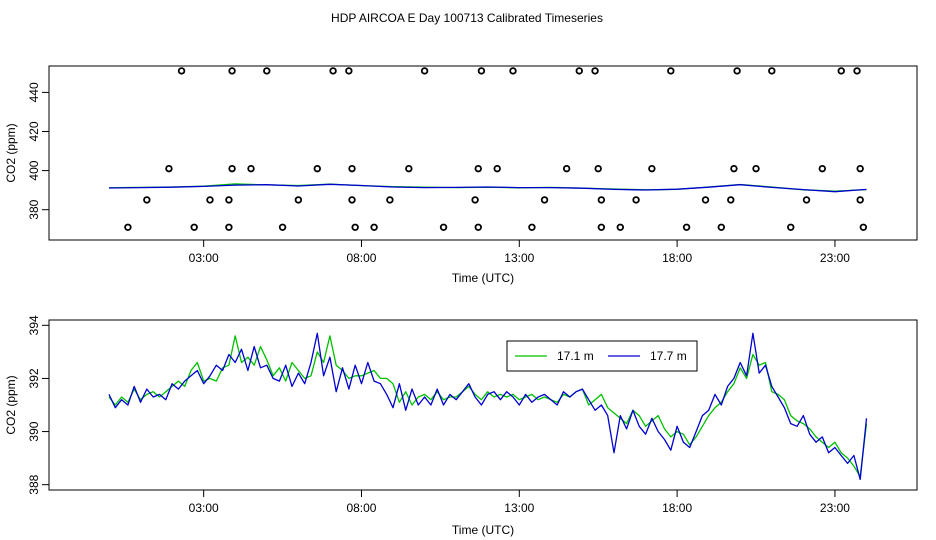  What do you see at coordinates (34, 325) in the screenshot?
I see `y-tick-label: 394` at bounding box center [34, 325].